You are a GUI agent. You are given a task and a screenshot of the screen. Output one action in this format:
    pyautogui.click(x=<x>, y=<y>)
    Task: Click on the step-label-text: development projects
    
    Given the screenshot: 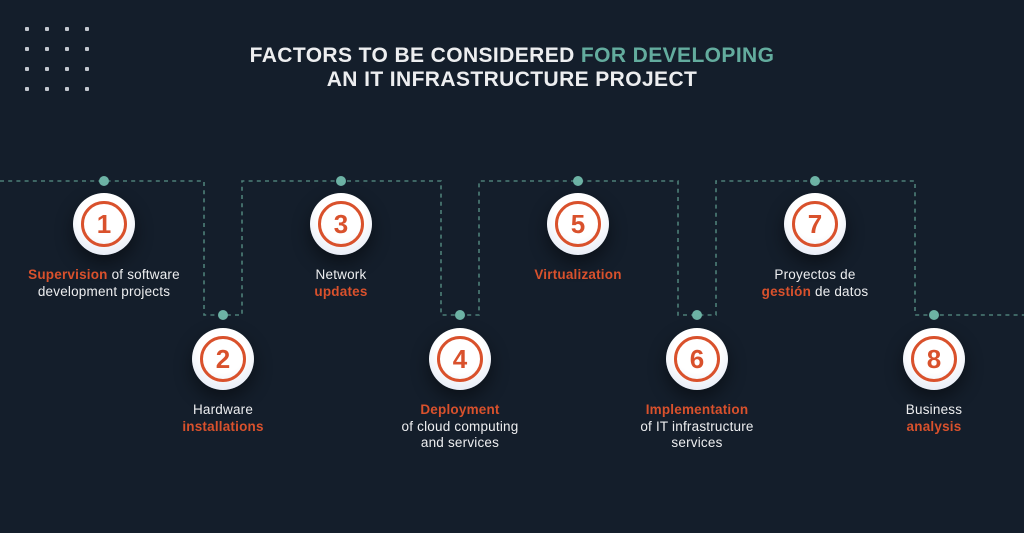 What is the action you would take?
    pyautogui.click(x=104, y=291)
    